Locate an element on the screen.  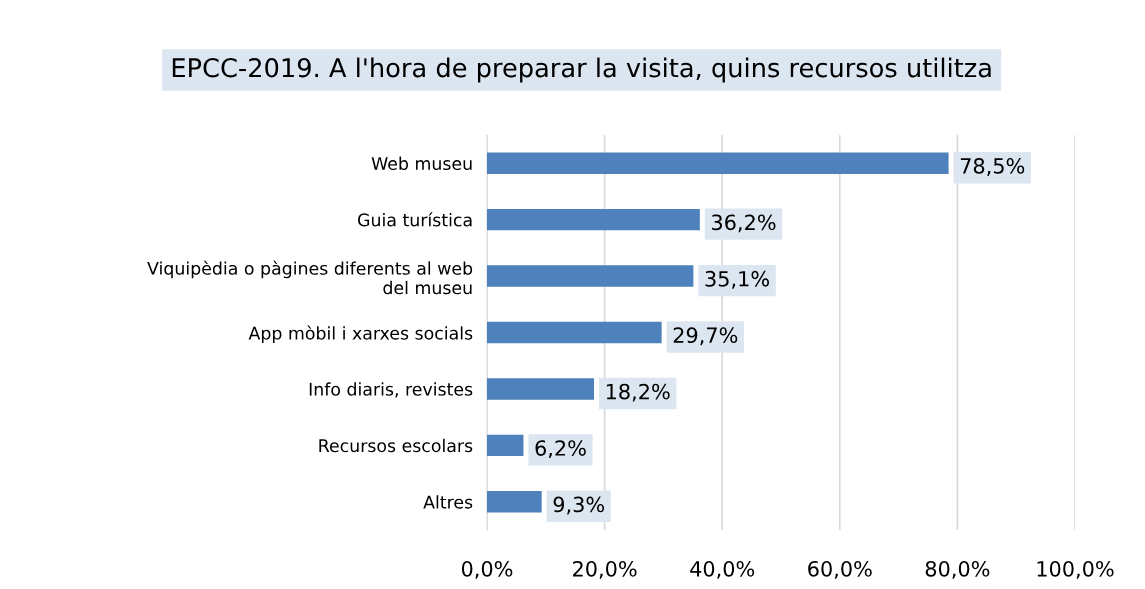
data-label: 9,3% is located at coordinates (579, 505).